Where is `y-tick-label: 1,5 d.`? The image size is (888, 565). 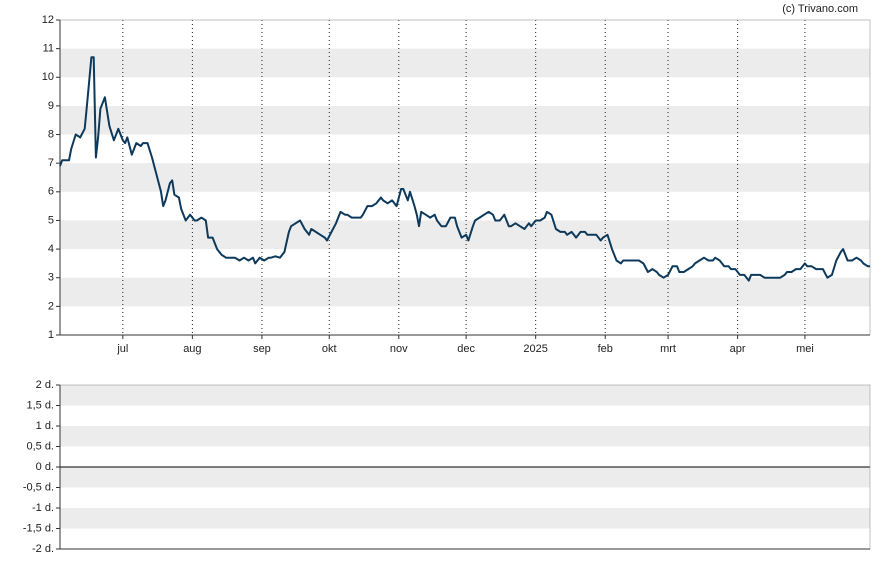
y-tick-label: 1,5 d. is located at coordinates (40, 405).